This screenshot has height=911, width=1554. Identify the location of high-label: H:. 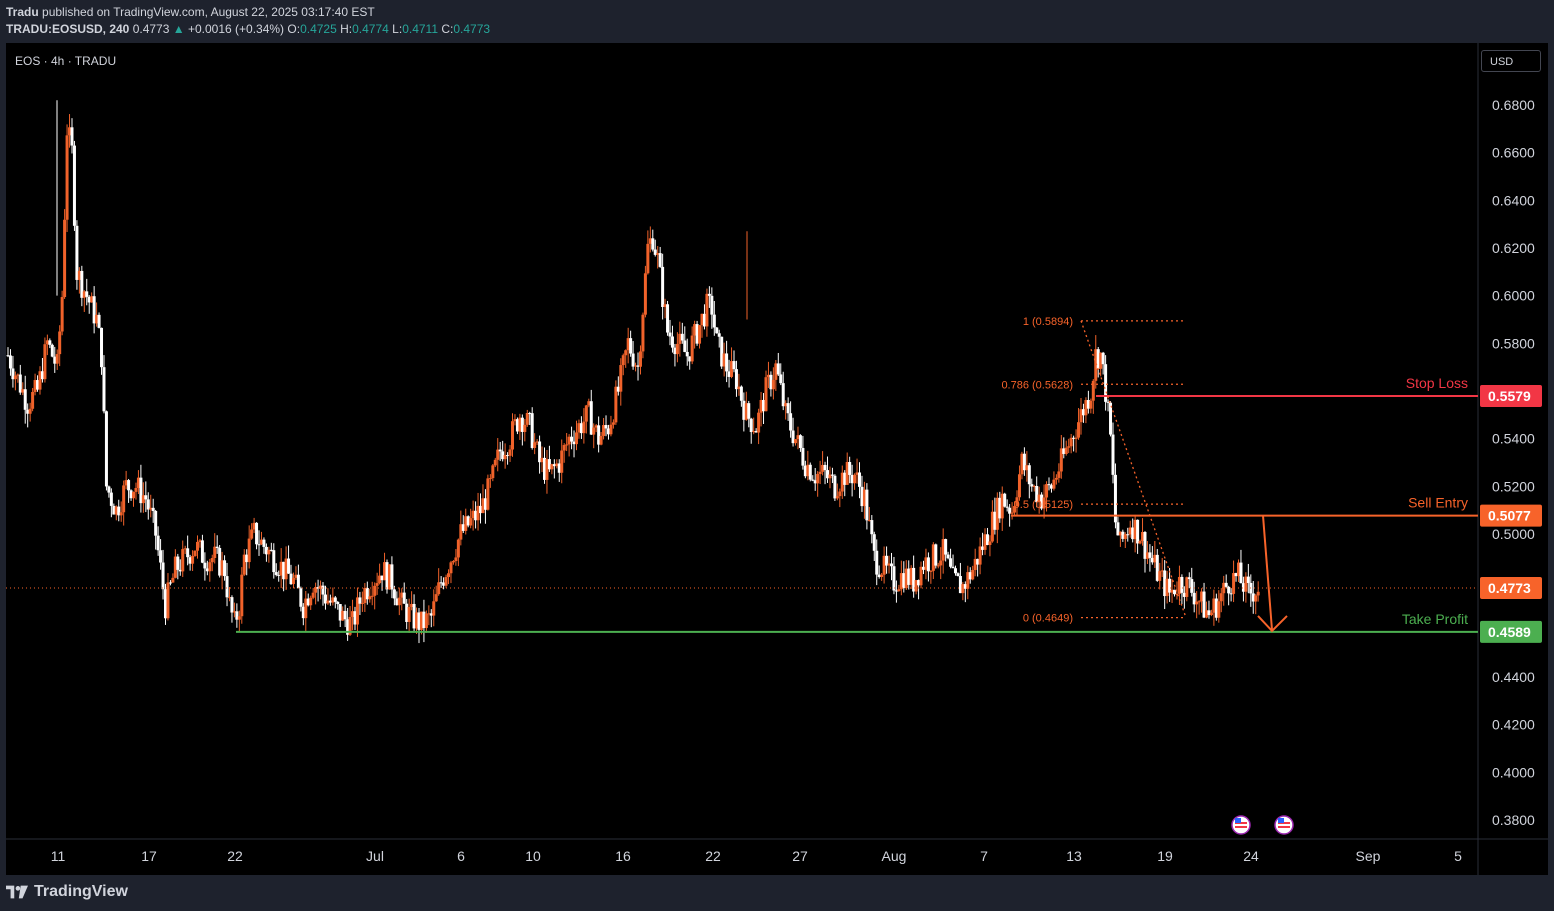
(346, 29).